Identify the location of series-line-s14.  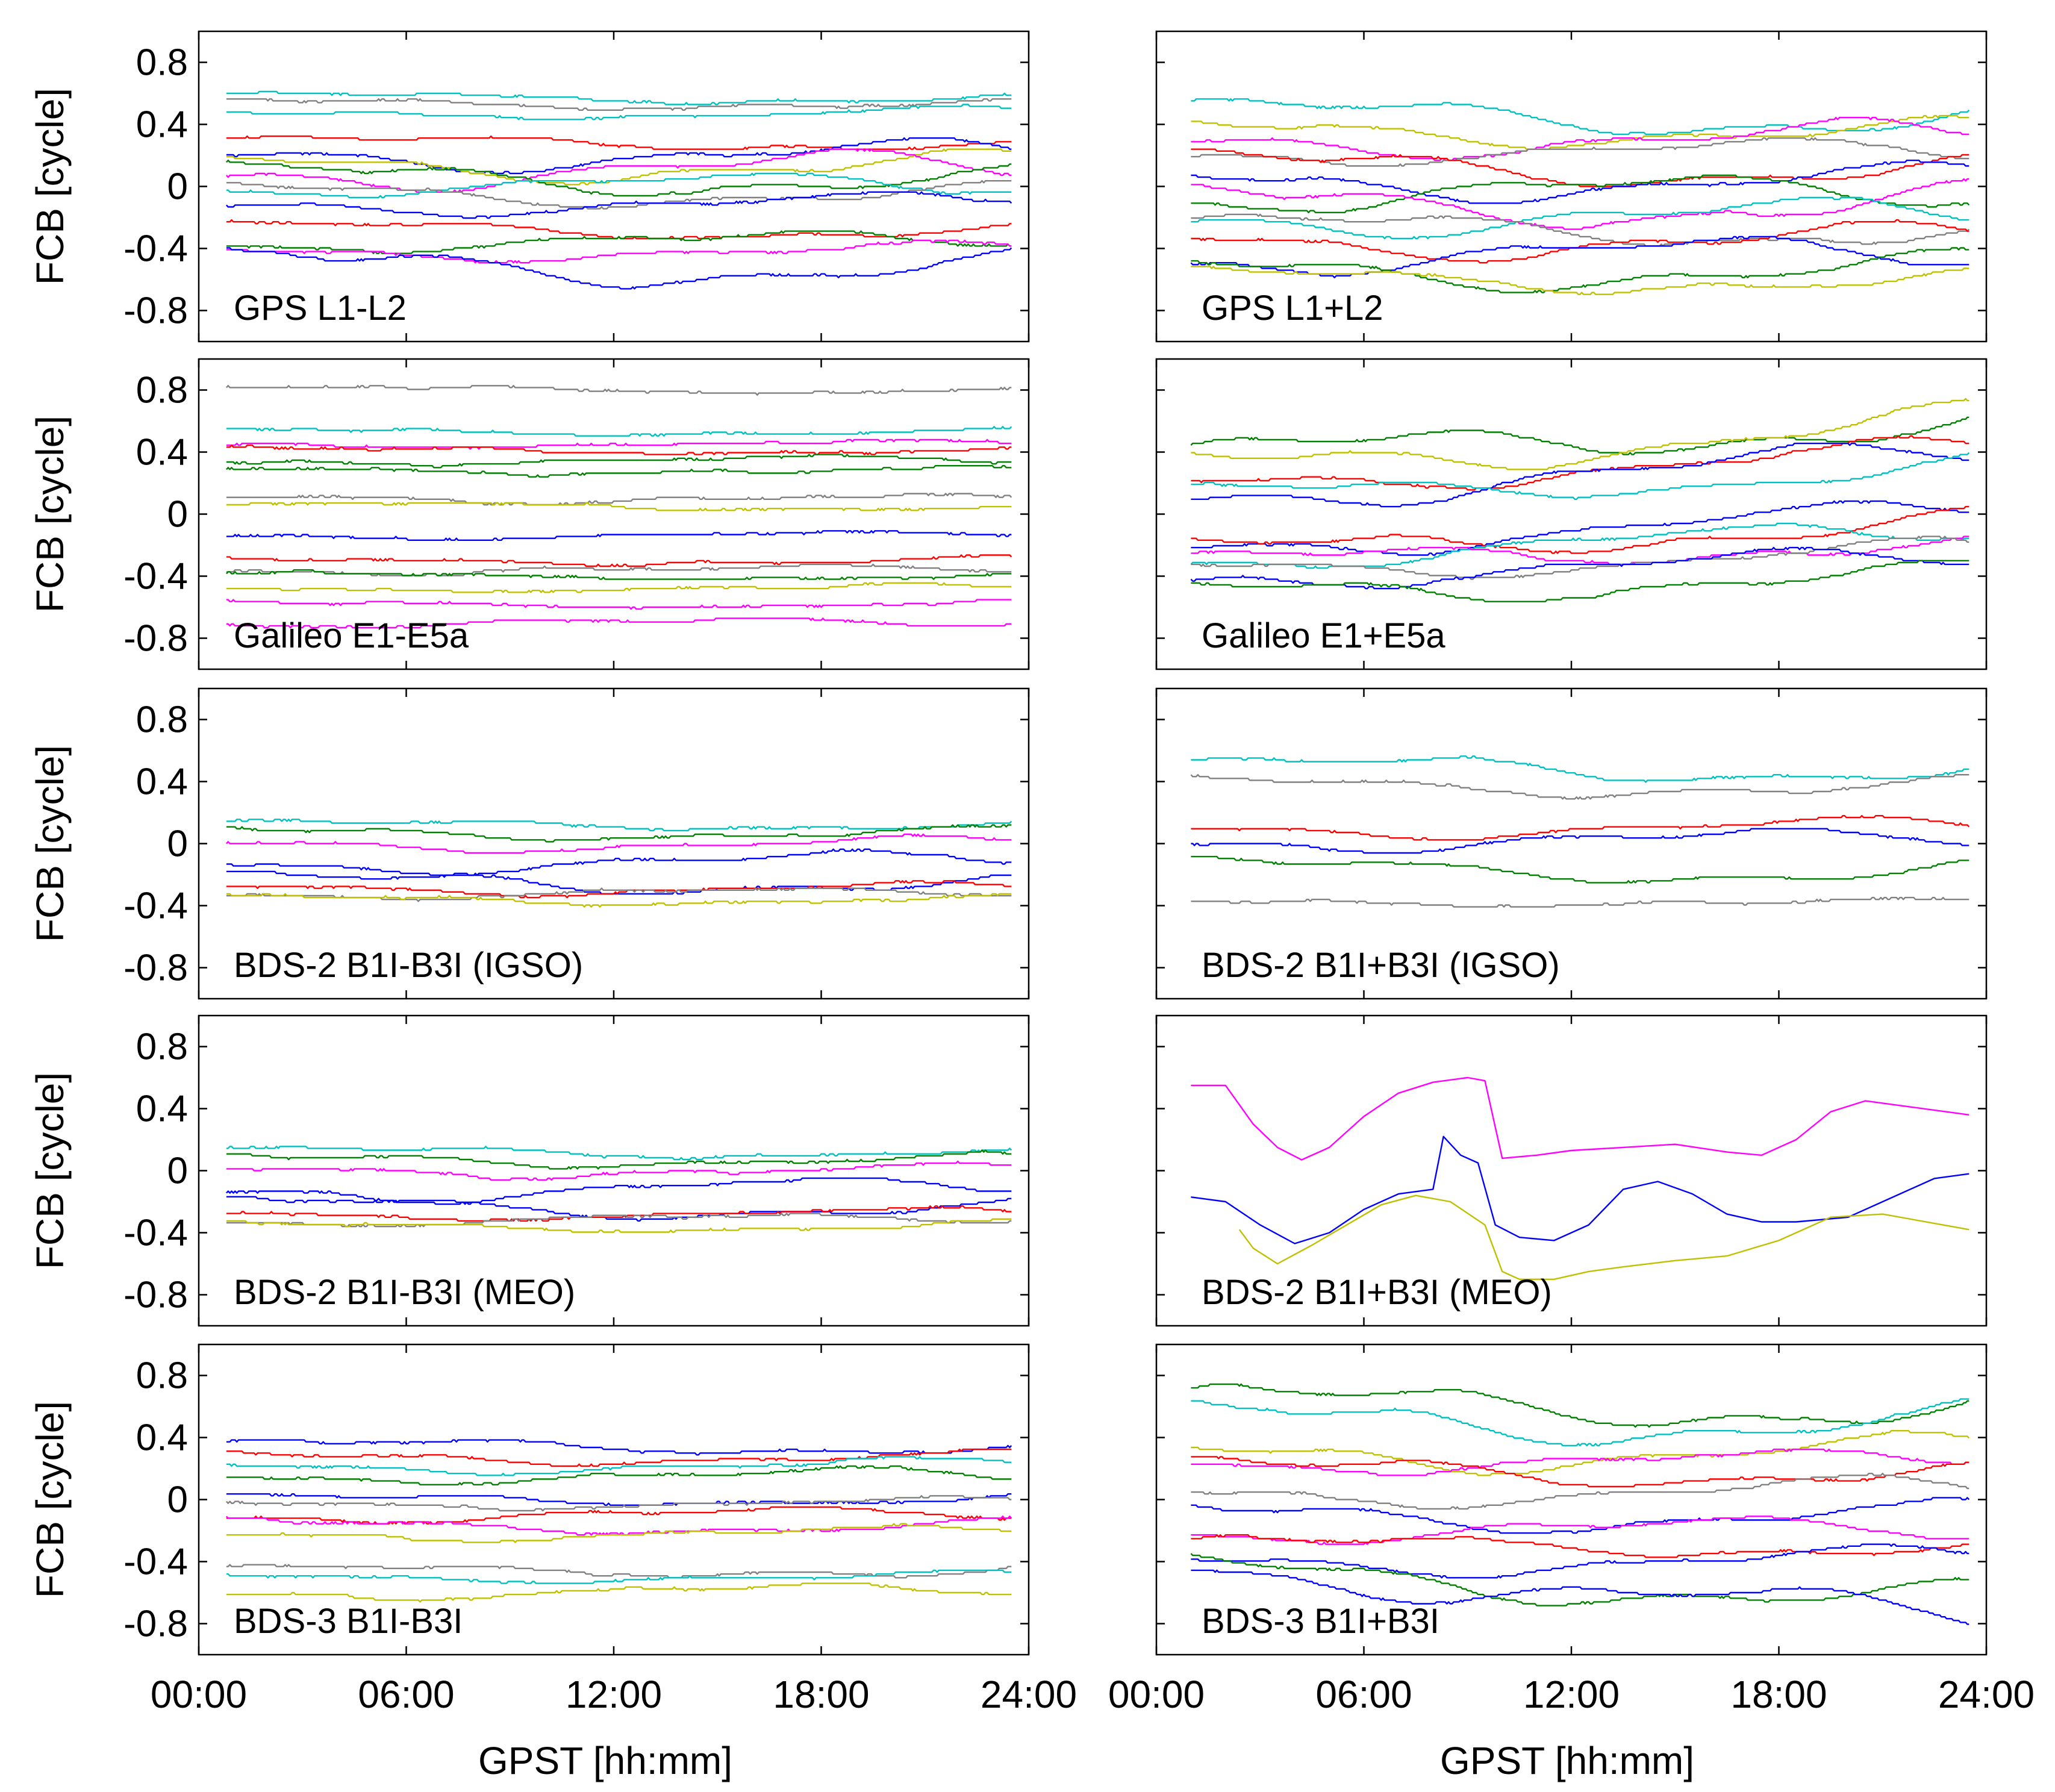
(1580, 280).